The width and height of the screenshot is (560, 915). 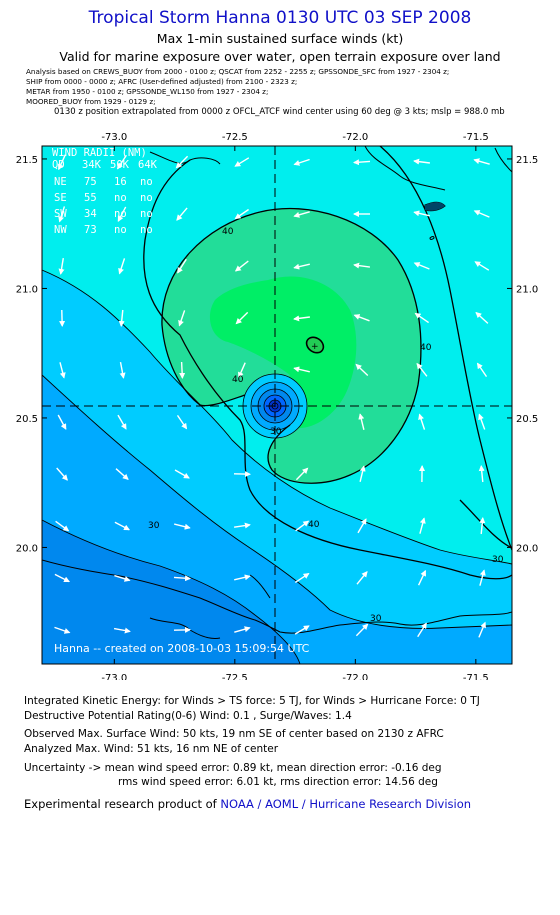 I want to click on radii-ne-50k: 16, so click(x=120, y=182).